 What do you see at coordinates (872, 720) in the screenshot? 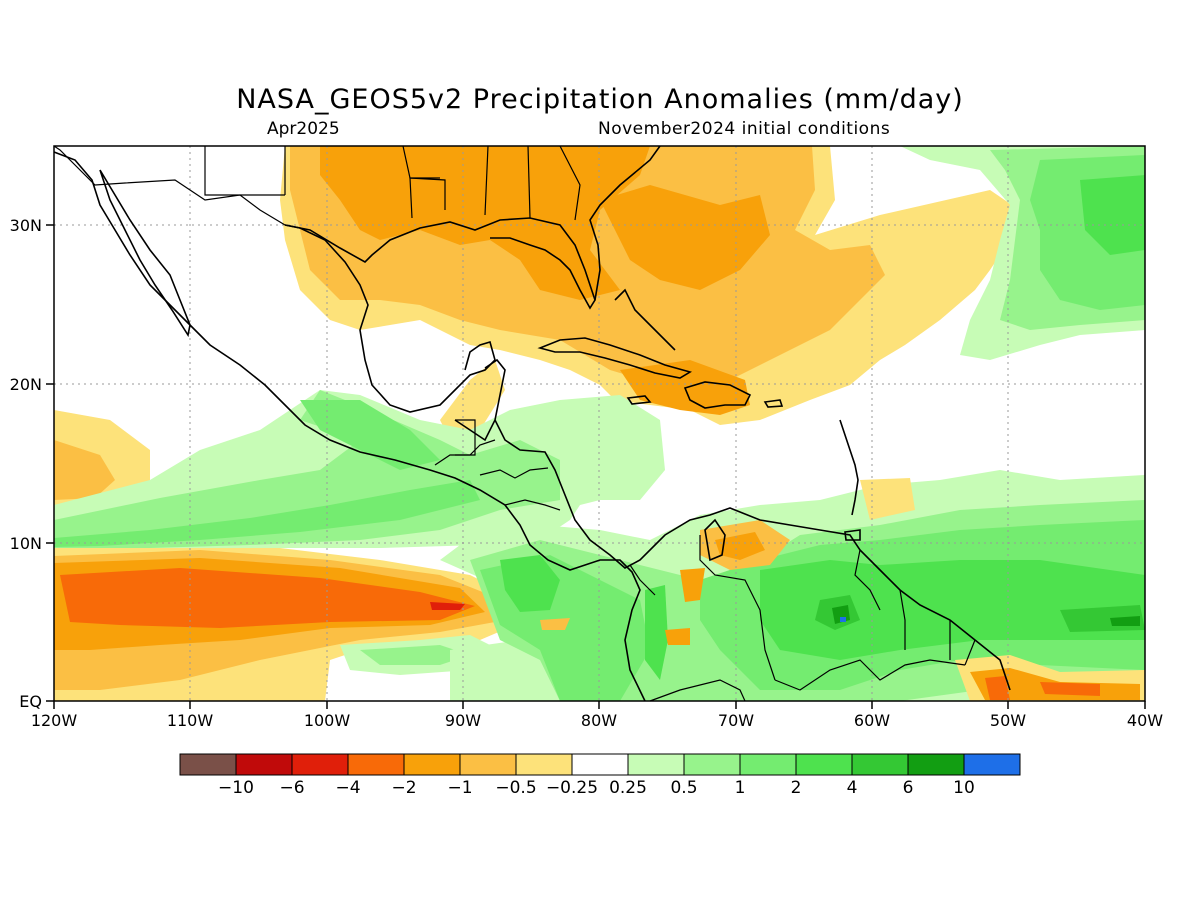
I see `lon-tick-label: 60W` at bounding box center [872, 720].